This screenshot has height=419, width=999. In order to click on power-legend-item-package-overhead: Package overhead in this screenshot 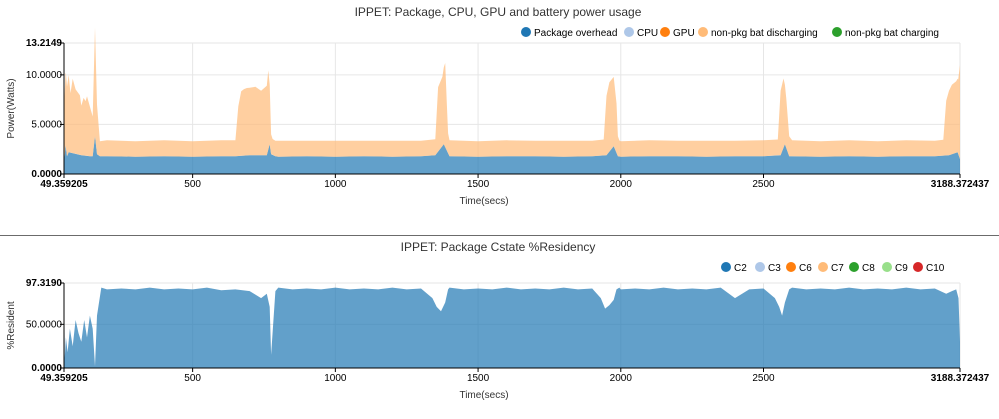, I will do `click(569, 33)`.